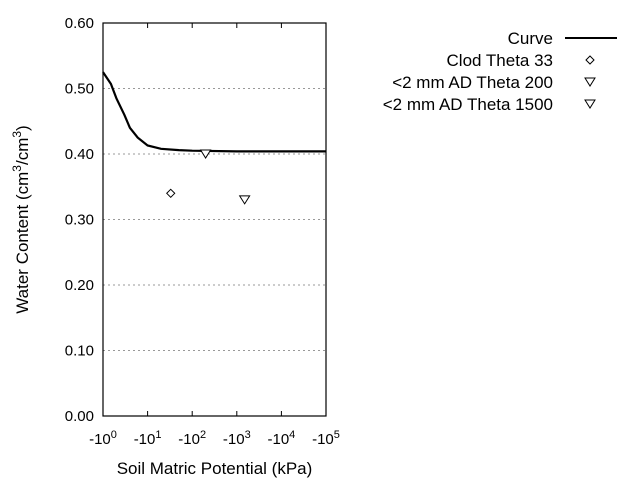 This screenshot has width=640, height=480. Describe the element at coordinates (472, 82) in the screenshot. I see `legend-label: <2 mm AD Theta 200` at that location.